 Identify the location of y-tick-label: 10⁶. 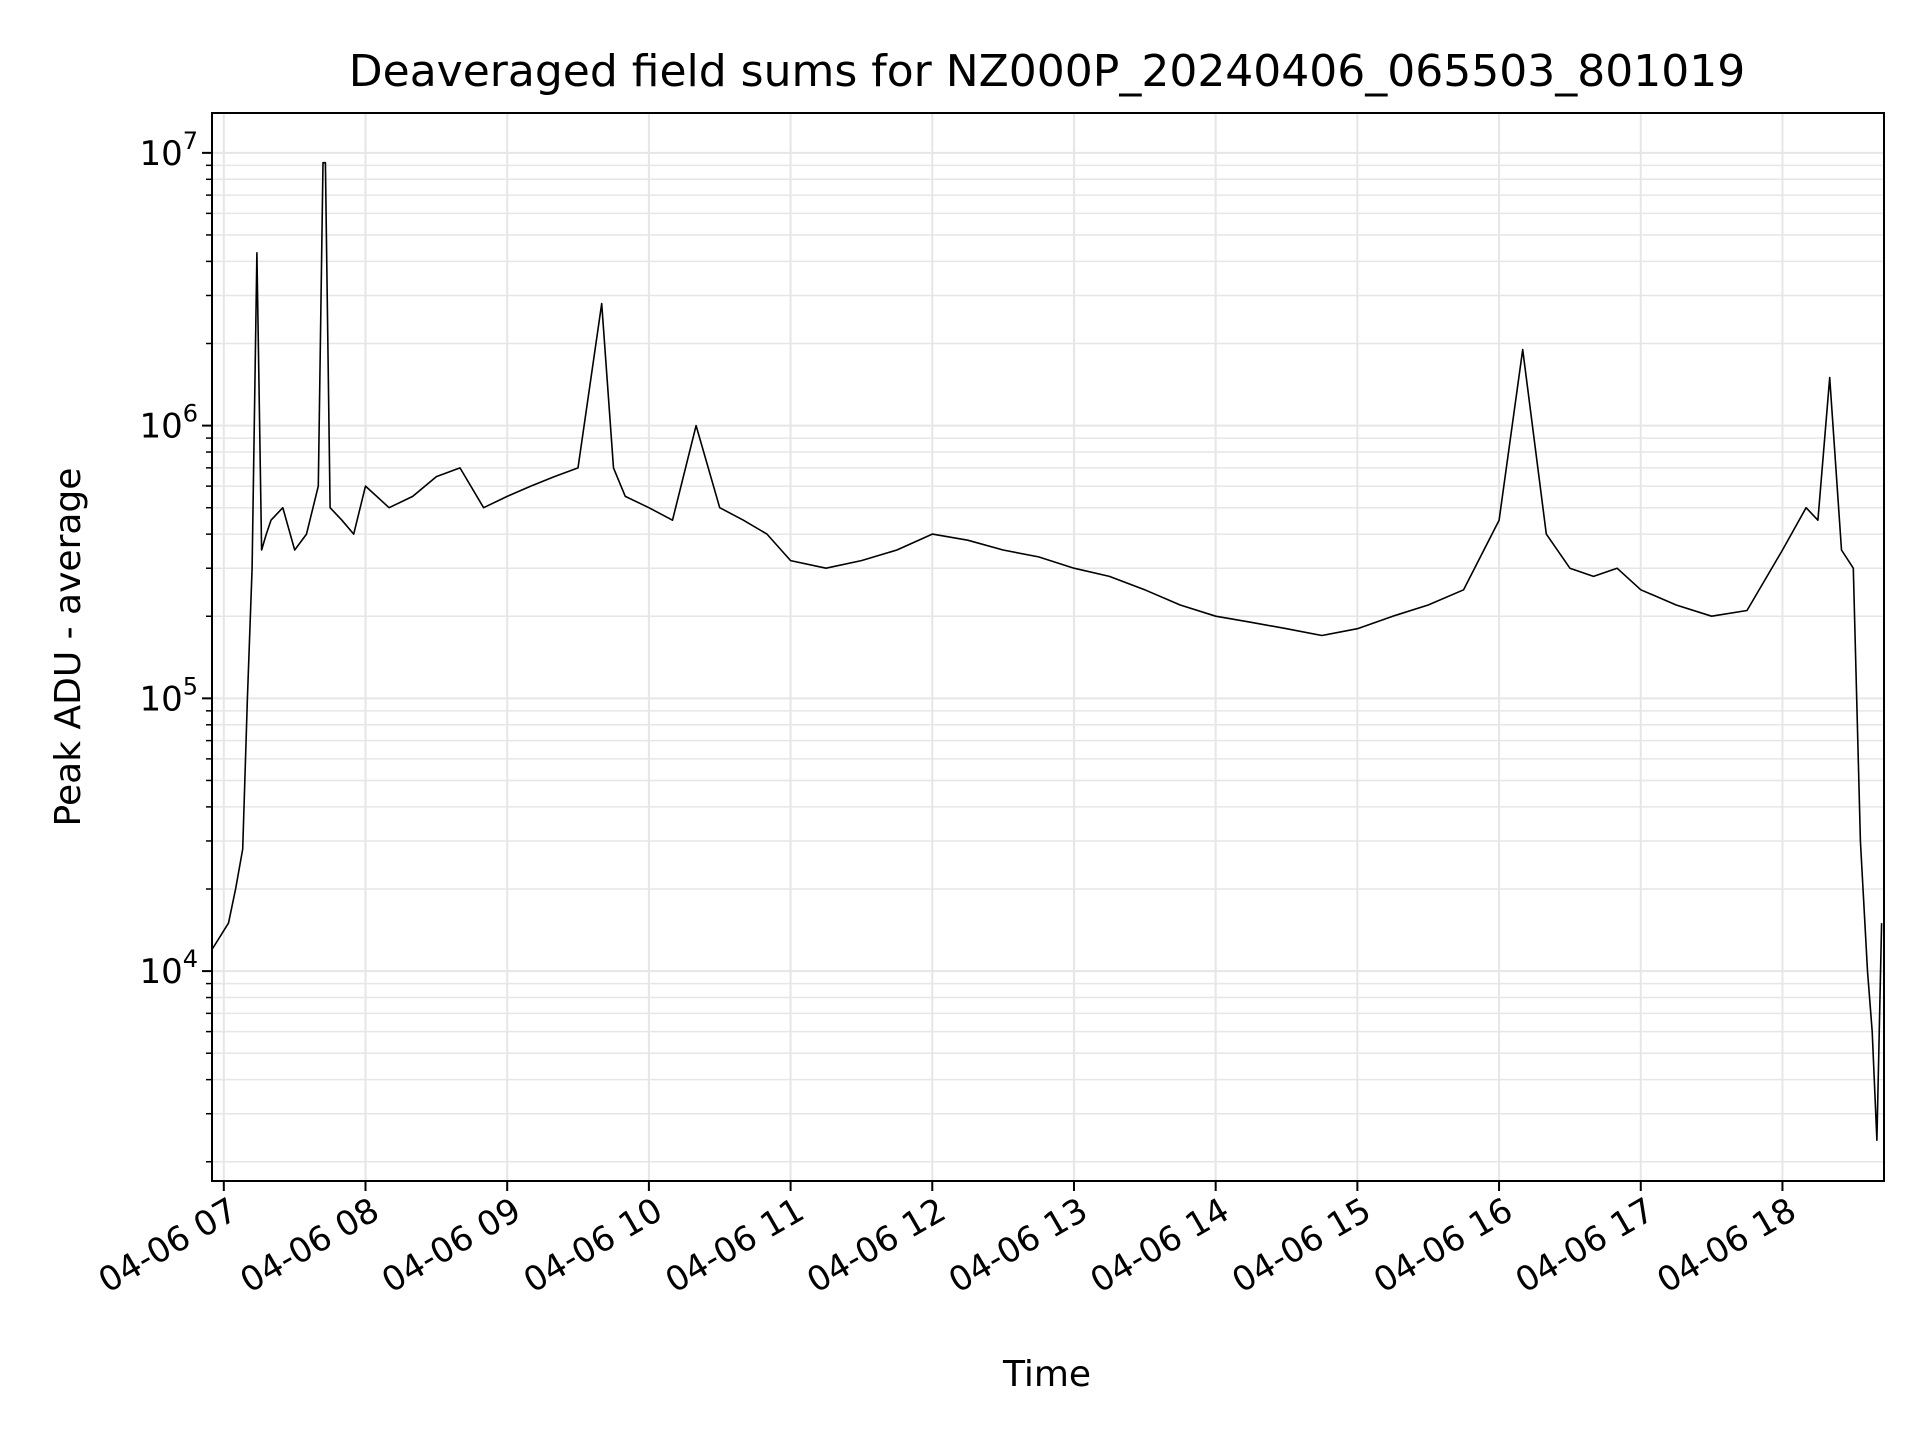
(168, 423).